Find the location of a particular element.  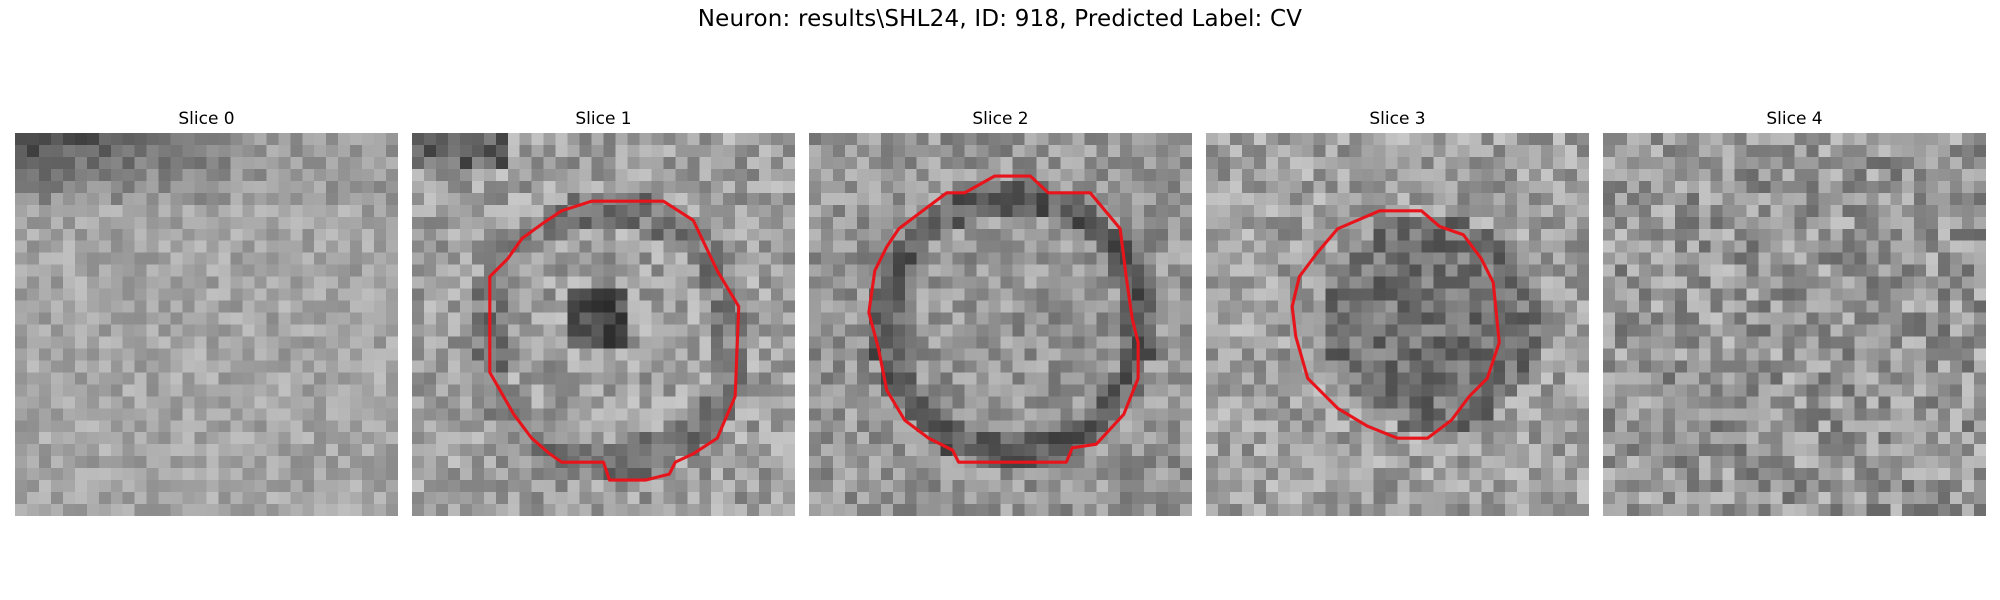

slice-title: Slice 1 is located at coordinates (603, 119).